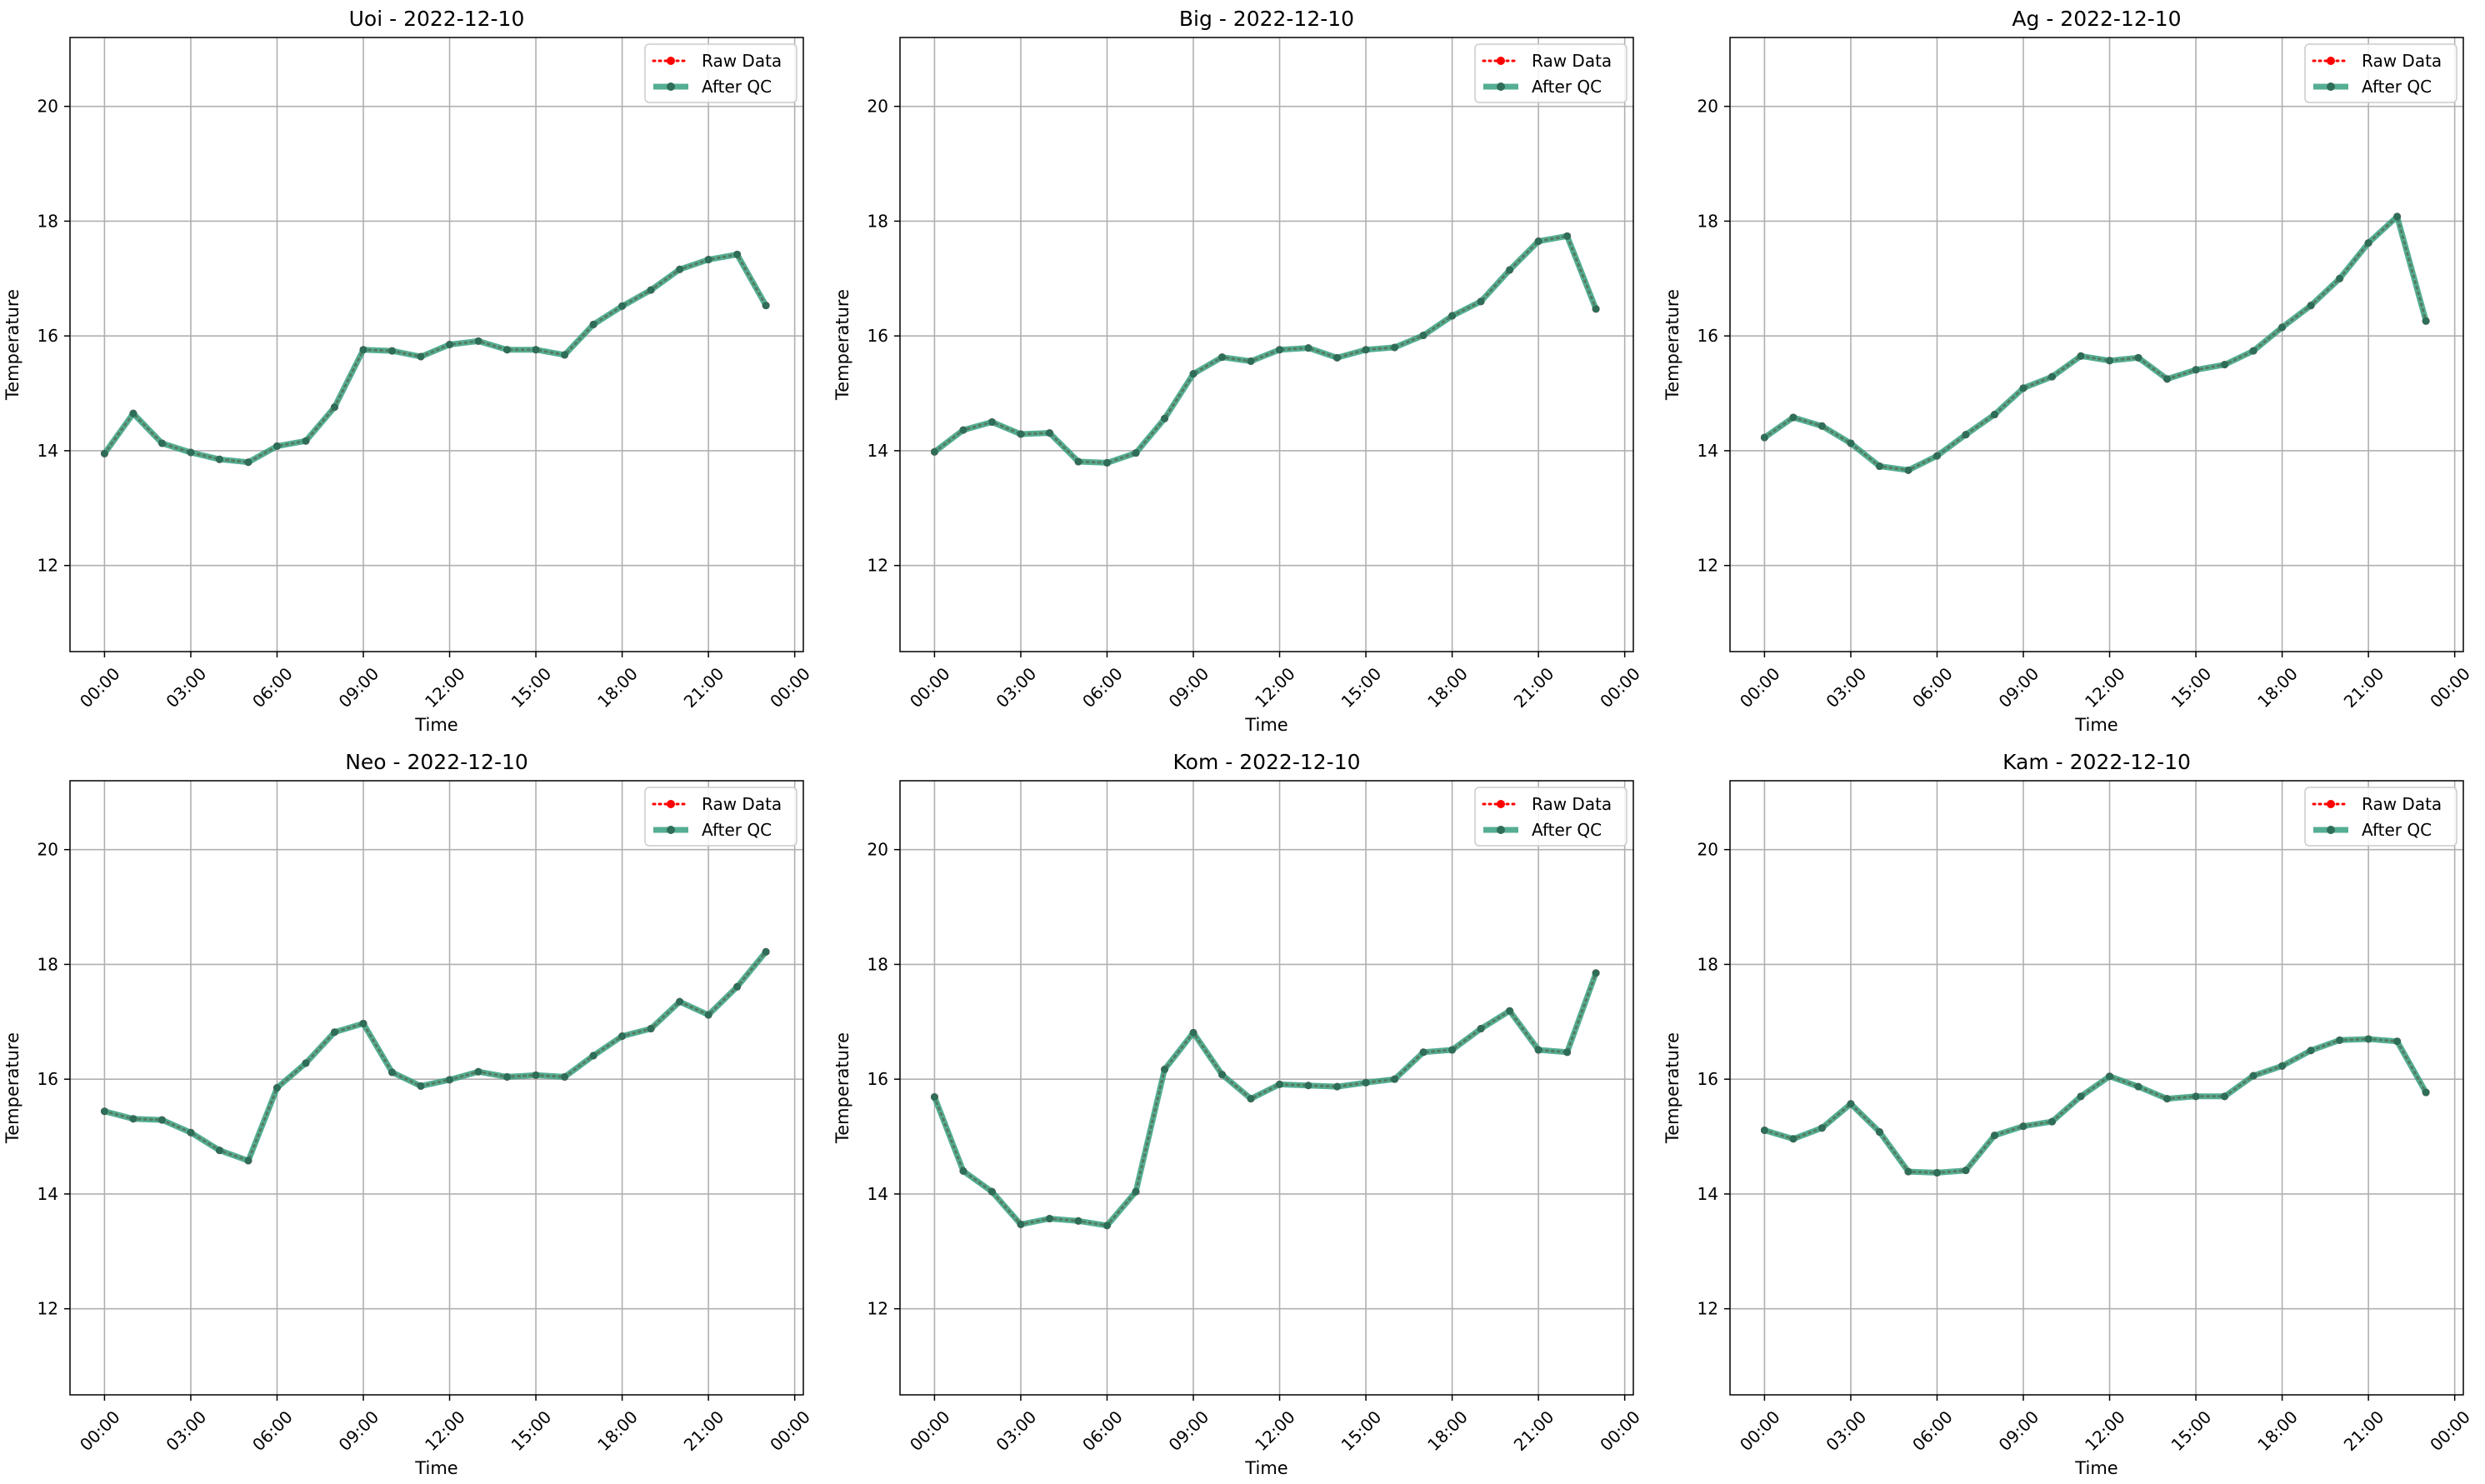 The image size is (2485, 1484). I want to click on y-tick-label: 16, so click(48, 1079).